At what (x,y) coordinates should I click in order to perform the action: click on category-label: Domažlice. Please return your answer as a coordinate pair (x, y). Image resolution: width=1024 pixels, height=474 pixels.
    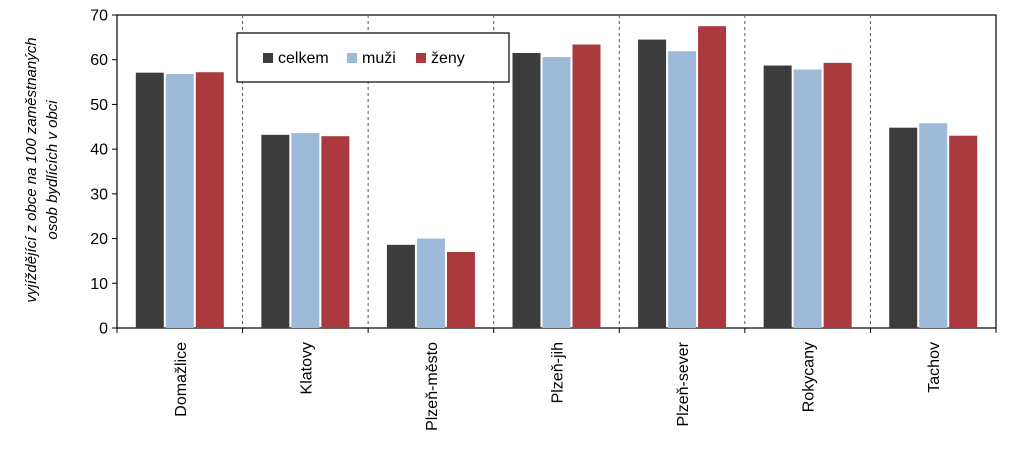
    Looking at the image, I should click on (181, 379).